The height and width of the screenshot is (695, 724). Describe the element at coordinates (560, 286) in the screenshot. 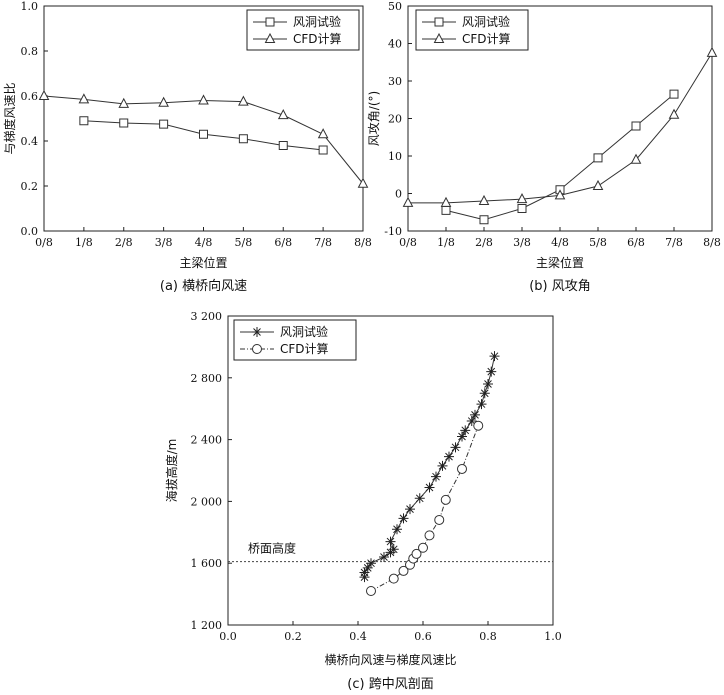

I see `figure-caption: (b) 风攻角` at that location.